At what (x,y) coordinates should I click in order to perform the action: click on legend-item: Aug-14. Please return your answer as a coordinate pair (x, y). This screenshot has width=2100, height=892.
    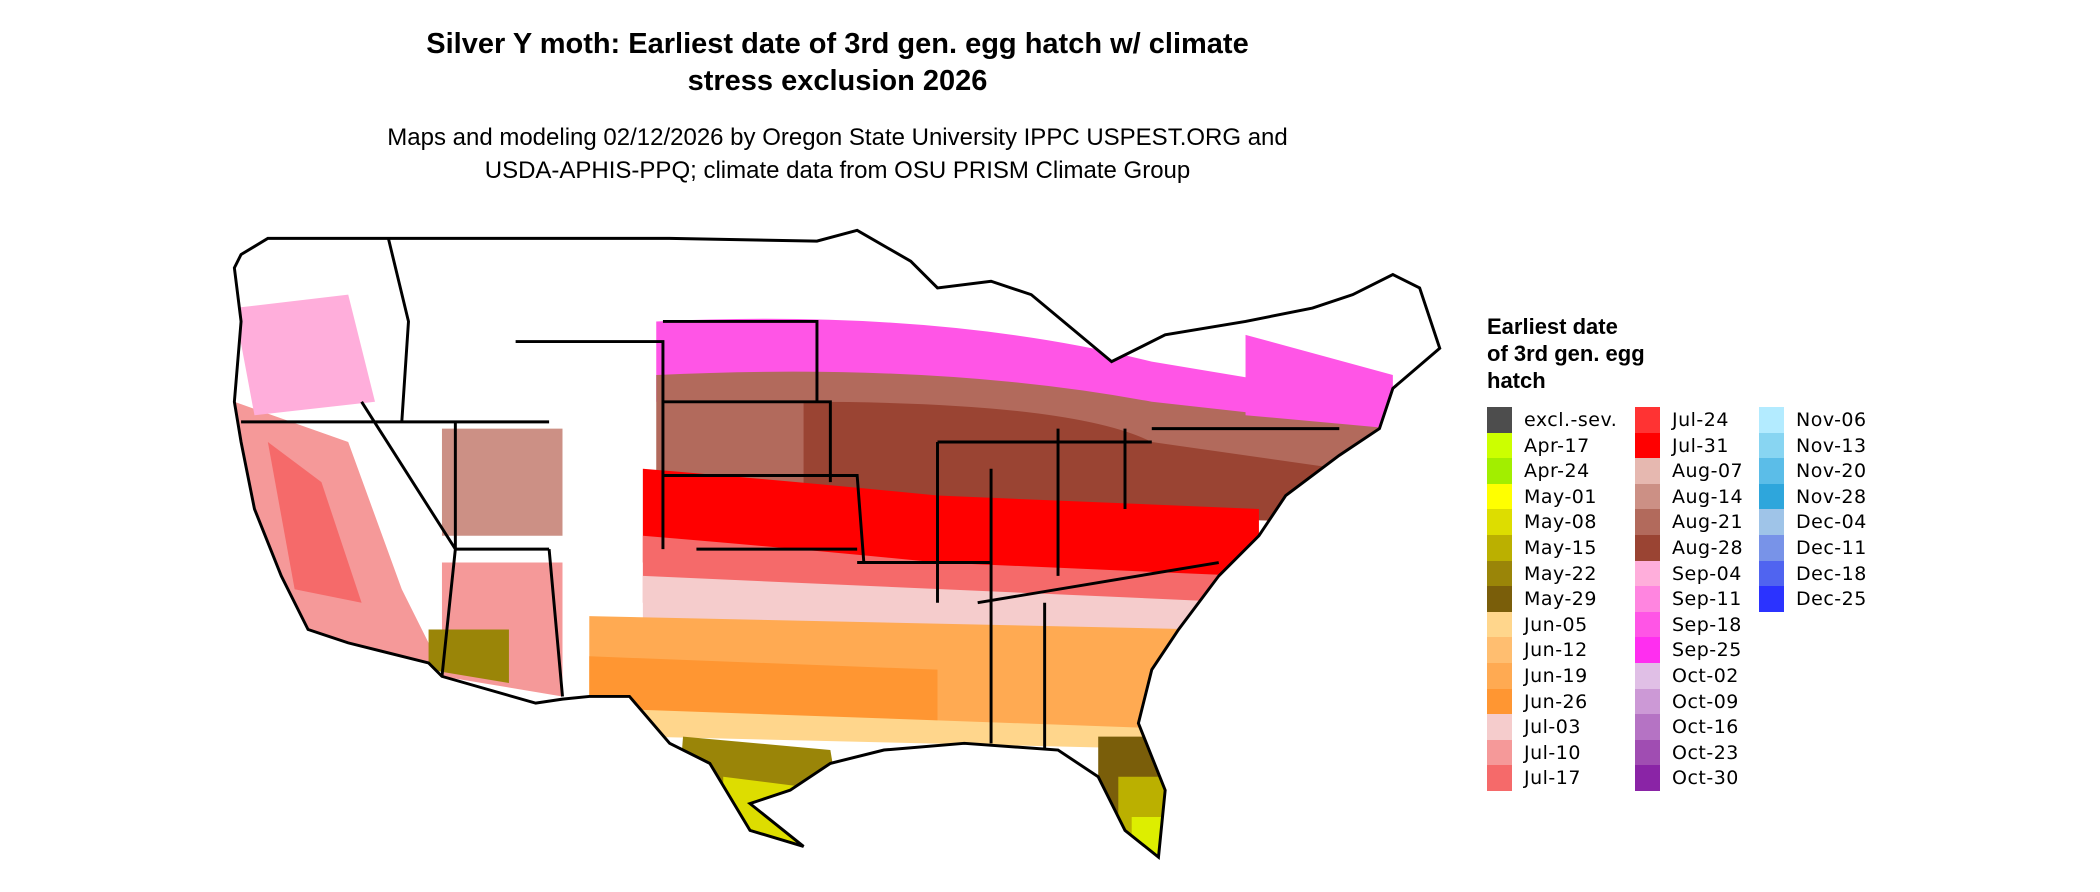
    Looking at the image, I should click on (1705, 496).